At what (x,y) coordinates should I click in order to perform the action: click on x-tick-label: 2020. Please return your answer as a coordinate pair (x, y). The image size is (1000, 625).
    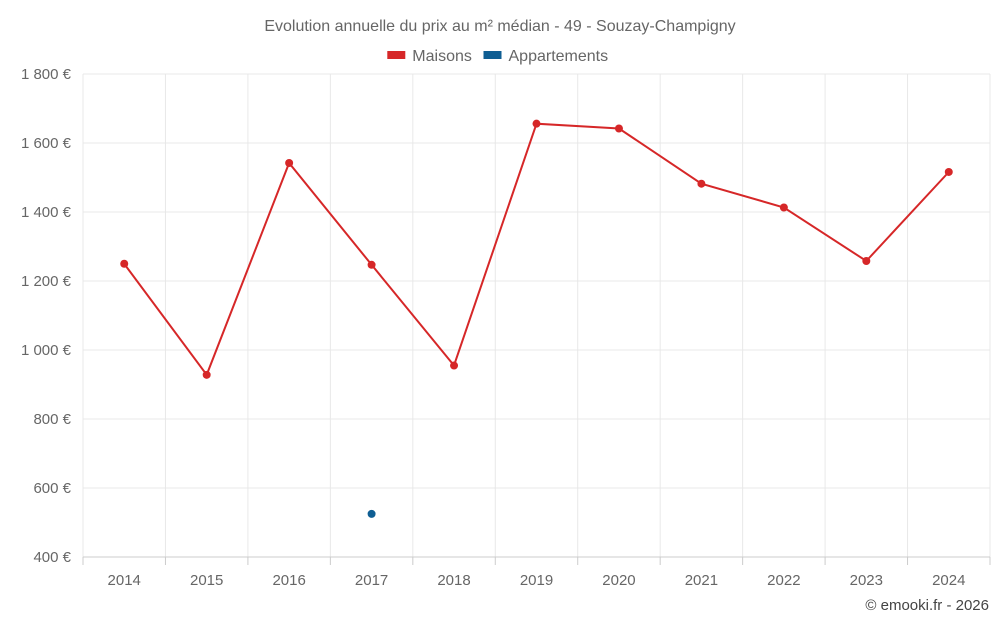
    Looking at the image, I should click on (618, 580).